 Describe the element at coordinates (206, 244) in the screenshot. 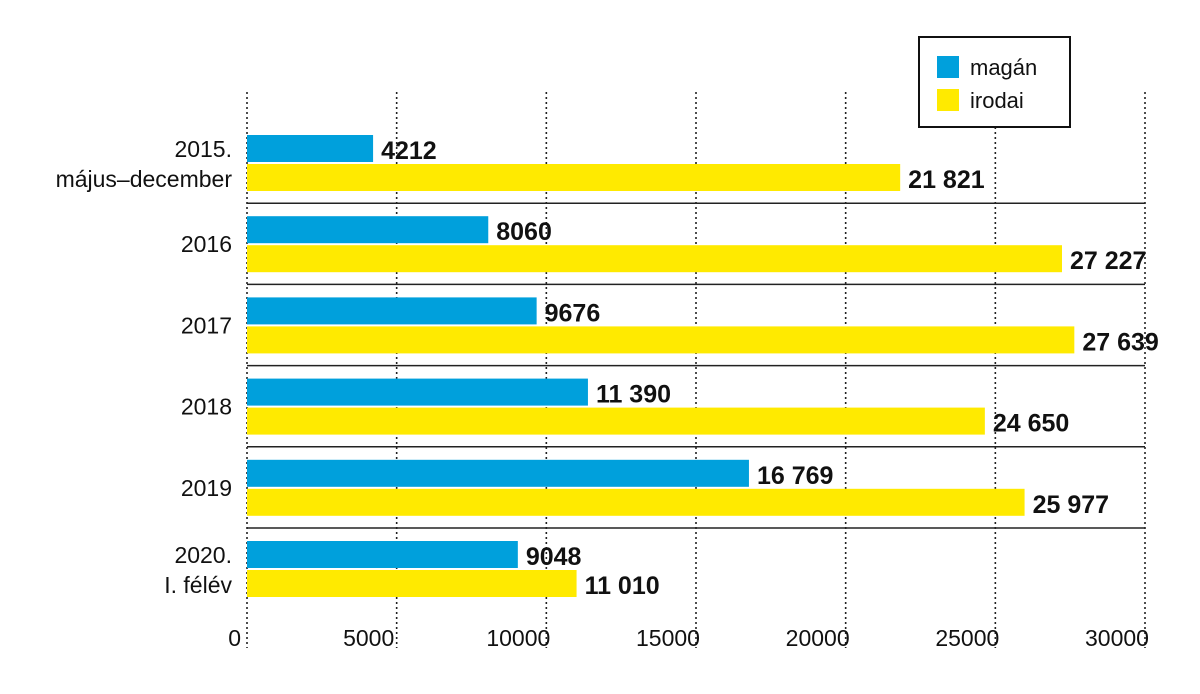

I see `category-label: 2016` at that location.